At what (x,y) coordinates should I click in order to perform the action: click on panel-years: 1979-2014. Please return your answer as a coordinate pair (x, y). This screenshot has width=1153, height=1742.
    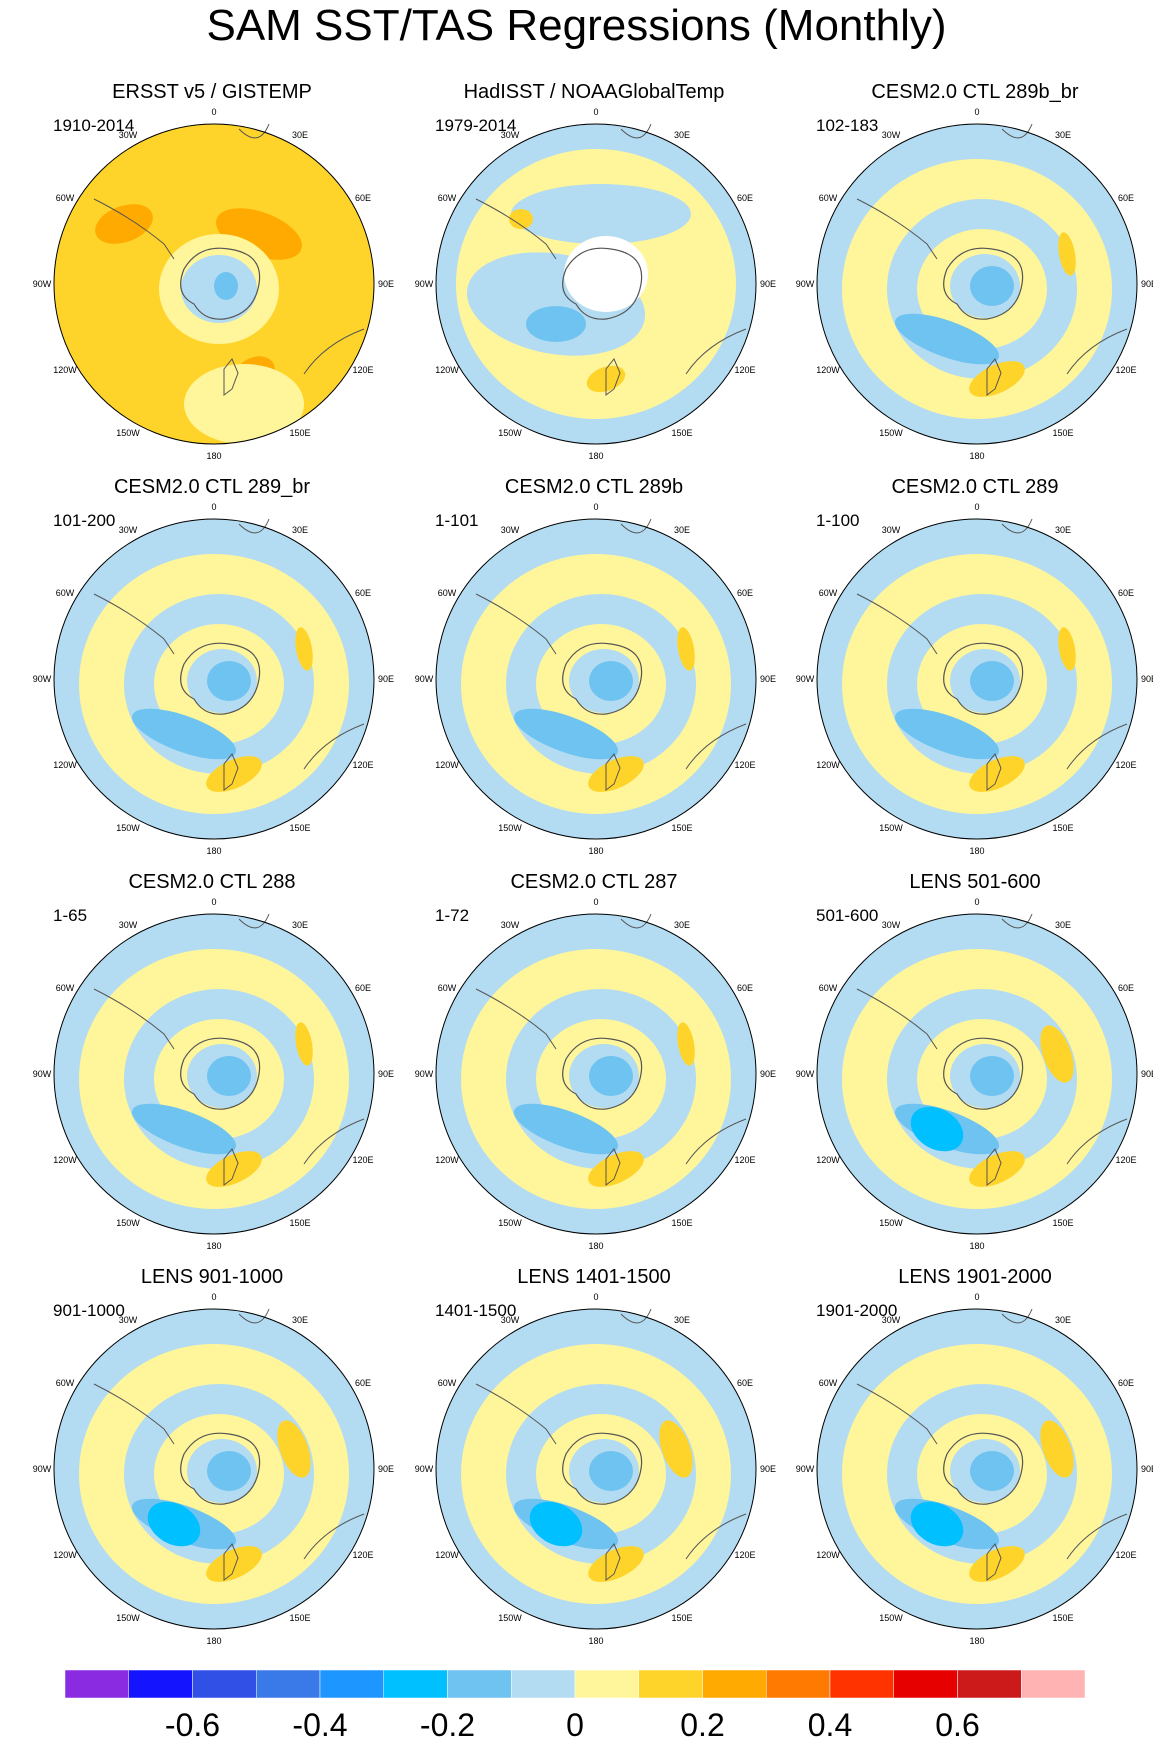
    Looking at the image, I should click on (476, 125).